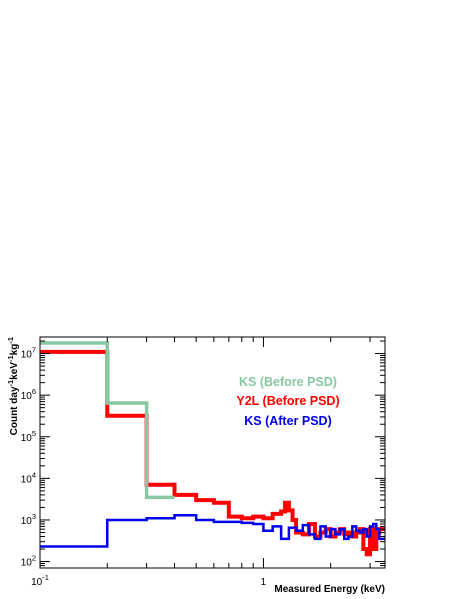 Image resolution: width=463 pixels, height=599 pixels. I want to click on y-tick-label: 10⁷, so click(28, 353).